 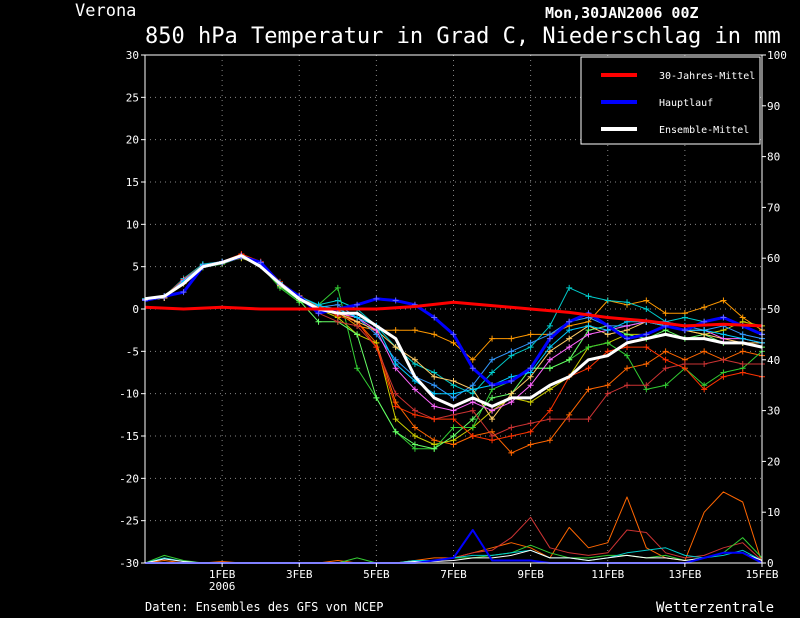 I want to click on y-left-tick-label: -25, so click(x=129, y=521).